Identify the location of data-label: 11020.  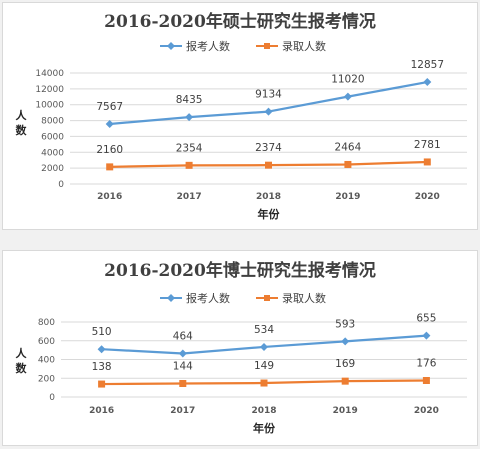
(347, 80).